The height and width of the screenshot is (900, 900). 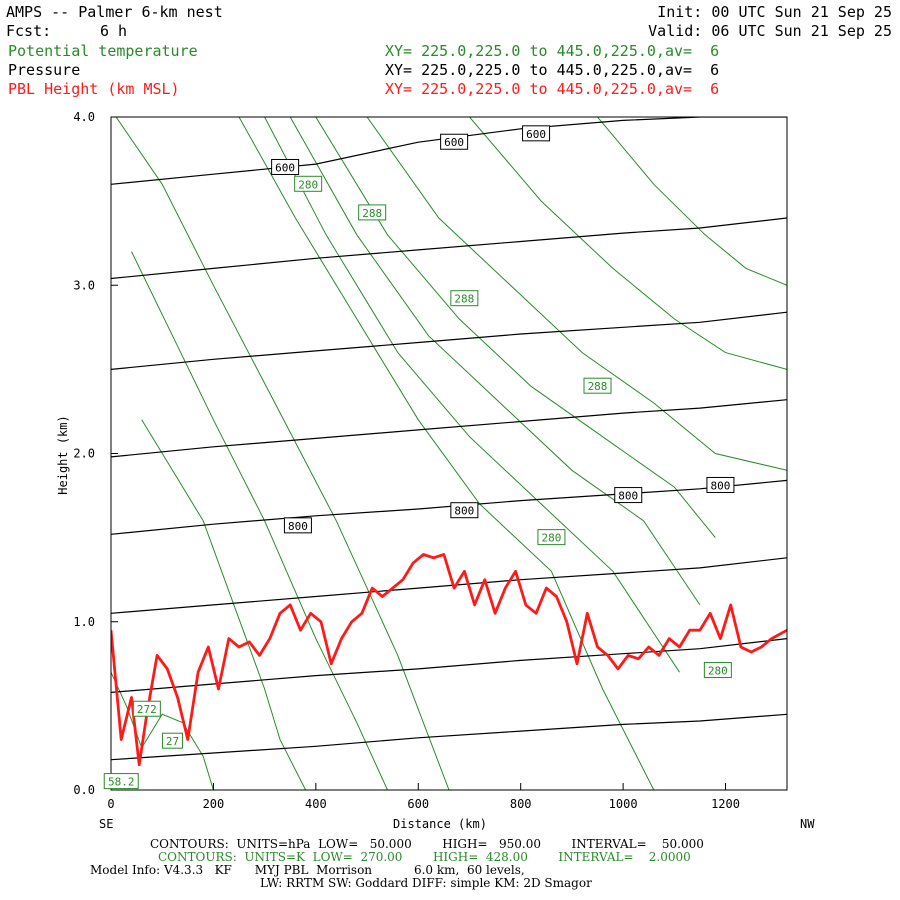 I want to click on contour-label: 27, so click(x=172, y=741).